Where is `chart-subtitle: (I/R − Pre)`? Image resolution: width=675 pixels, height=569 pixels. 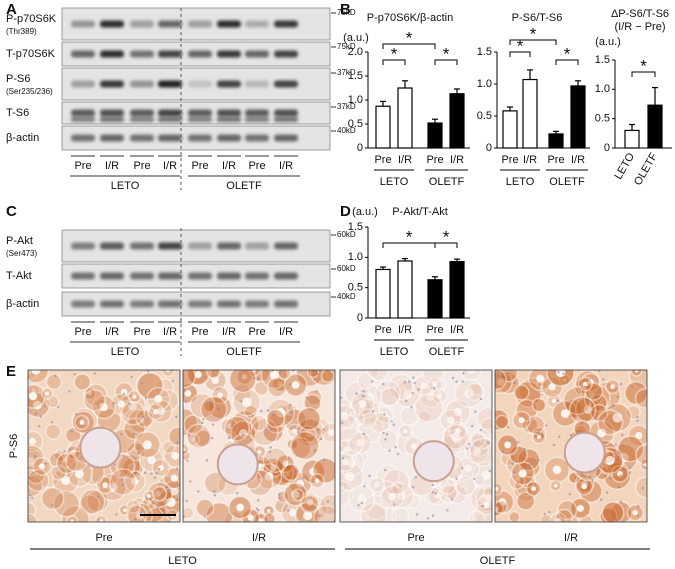
chart-subtitle: (I/R − Pre) is located at coordinates (639, 27).